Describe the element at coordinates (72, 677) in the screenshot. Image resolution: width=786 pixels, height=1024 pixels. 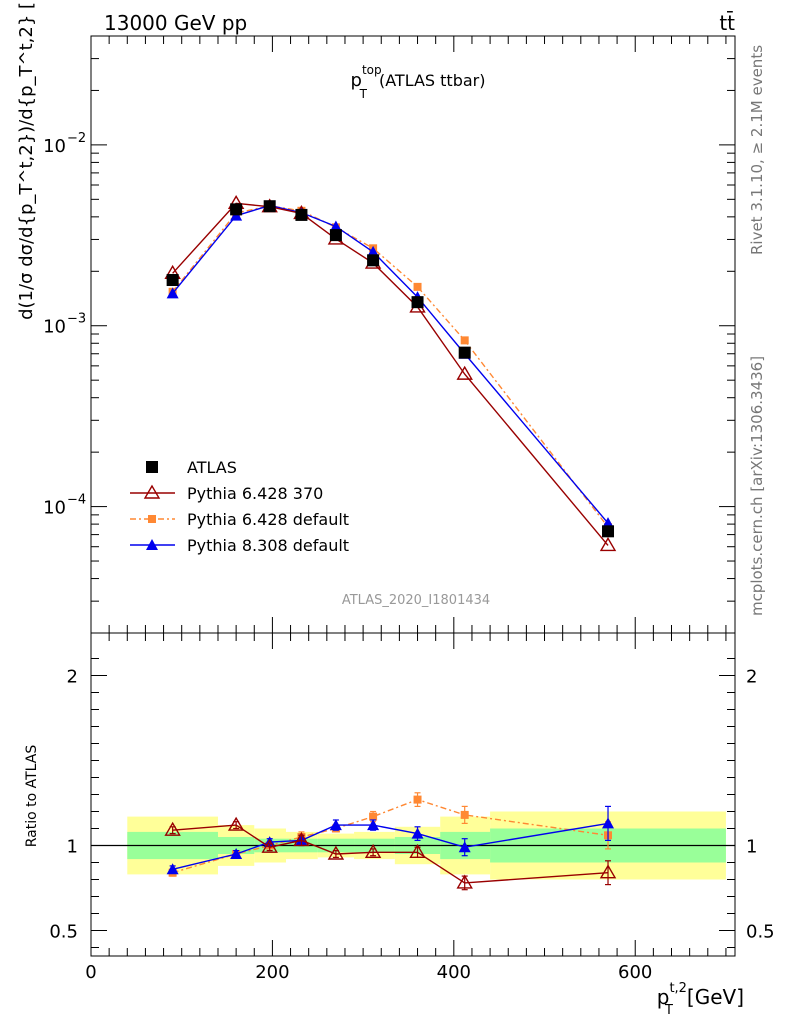
I see `ratio-y-tick-label: 2` at that location.